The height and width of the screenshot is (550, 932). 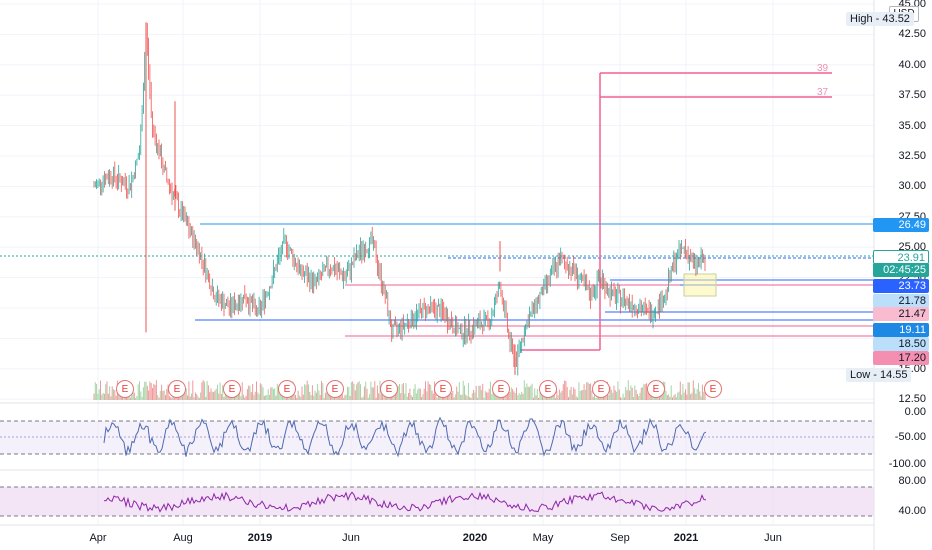 I want to click on stochastic-pane, so click(x=437, y=430).